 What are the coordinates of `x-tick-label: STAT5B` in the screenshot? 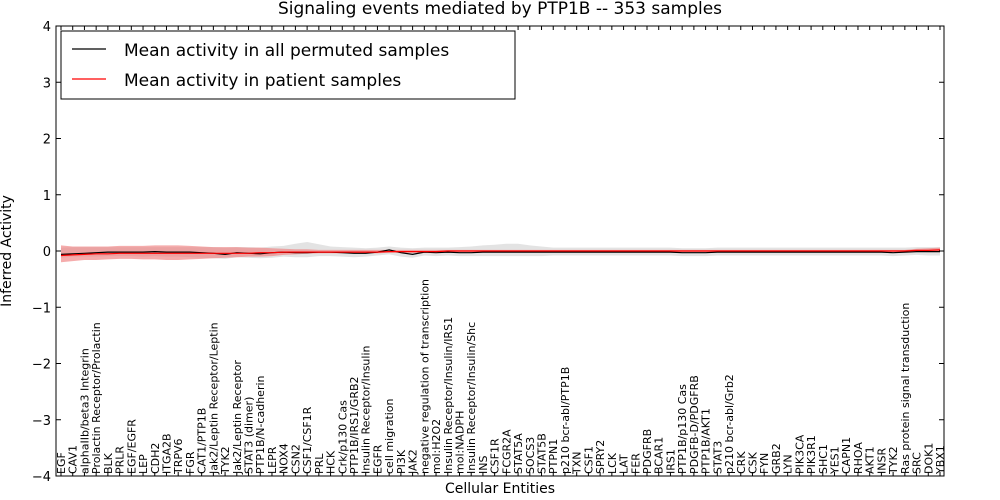 It's located at (542, 453).